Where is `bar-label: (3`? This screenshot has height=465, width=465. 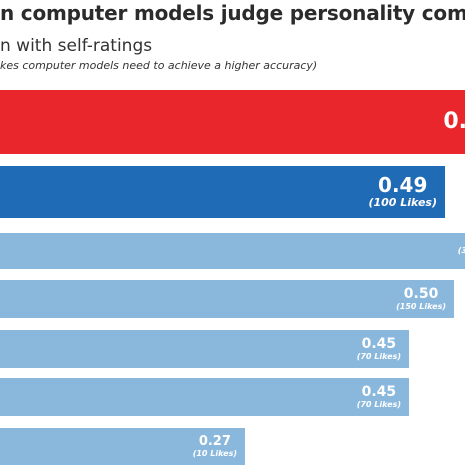
bar-label: (3 is located at coordinates (461, 251).